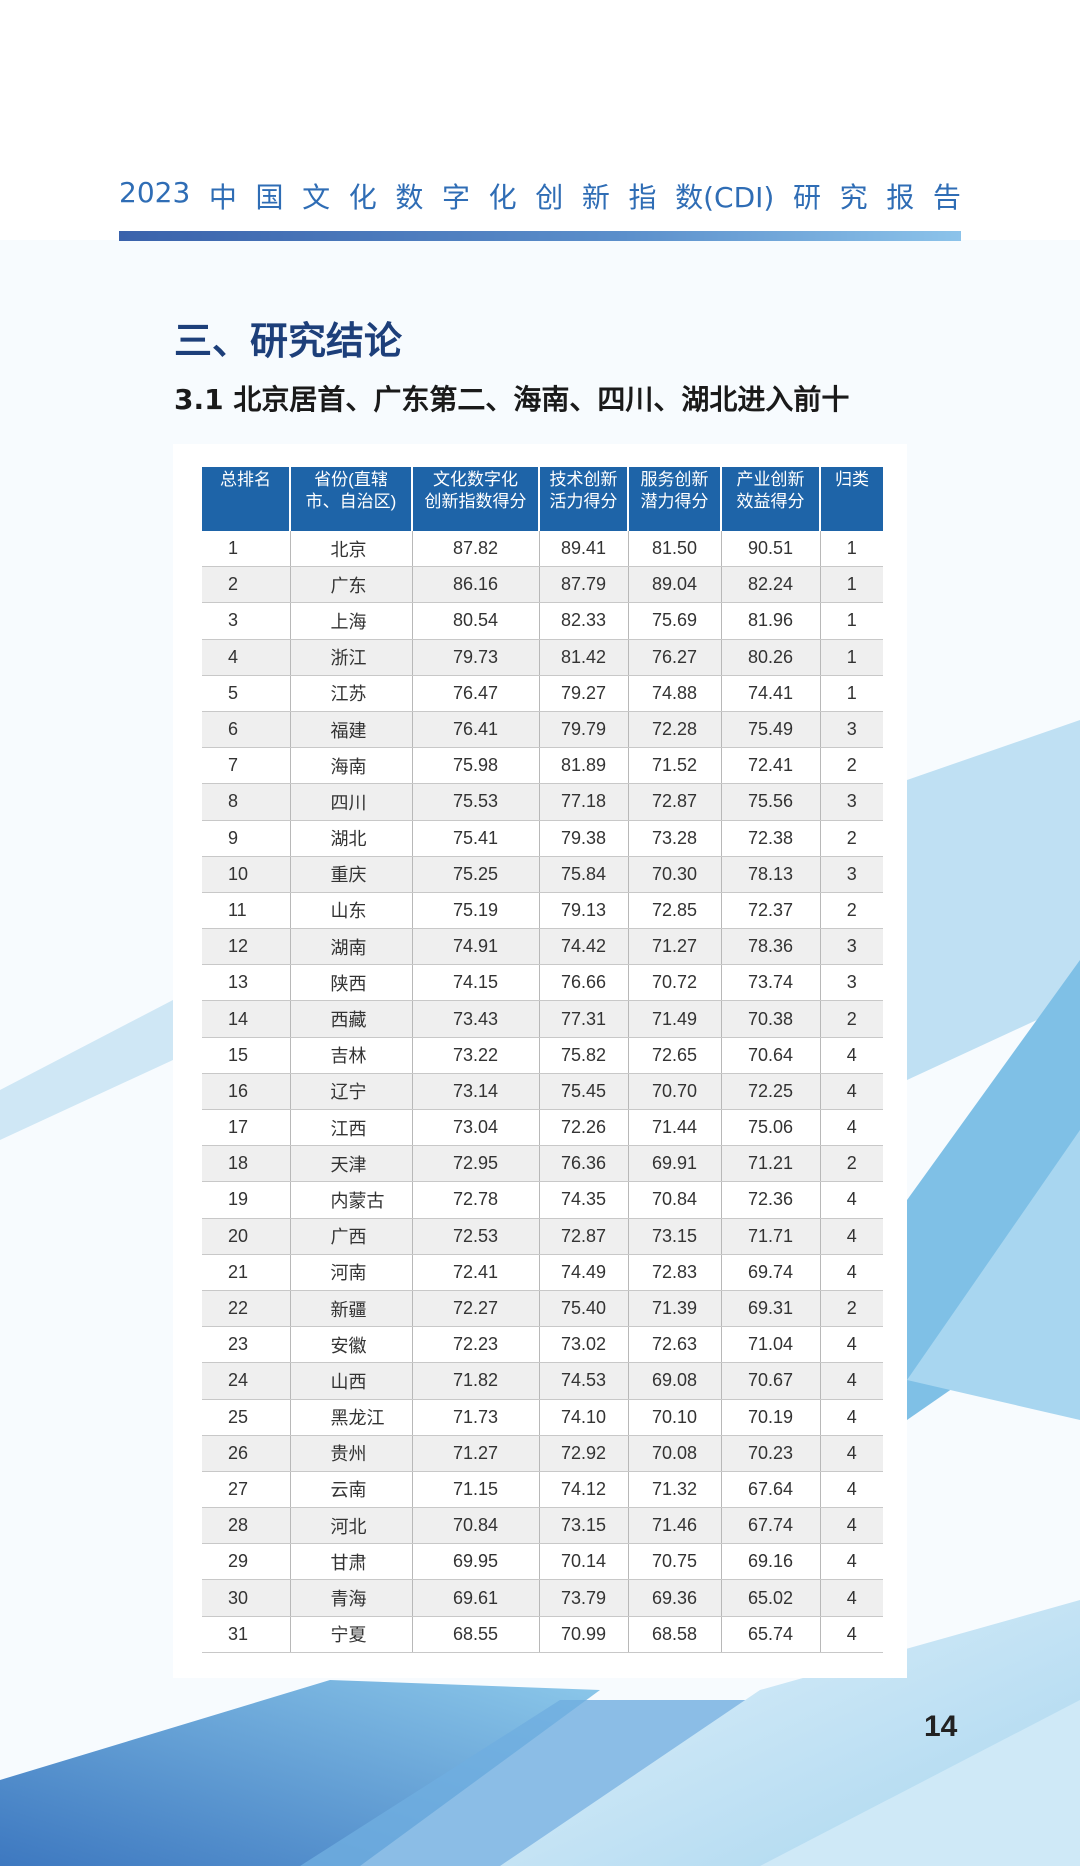  What do you see at coordinates (246, 1345) in the screenshot?
I see `cell-rank: 23` at bounding box center [246, 1345].